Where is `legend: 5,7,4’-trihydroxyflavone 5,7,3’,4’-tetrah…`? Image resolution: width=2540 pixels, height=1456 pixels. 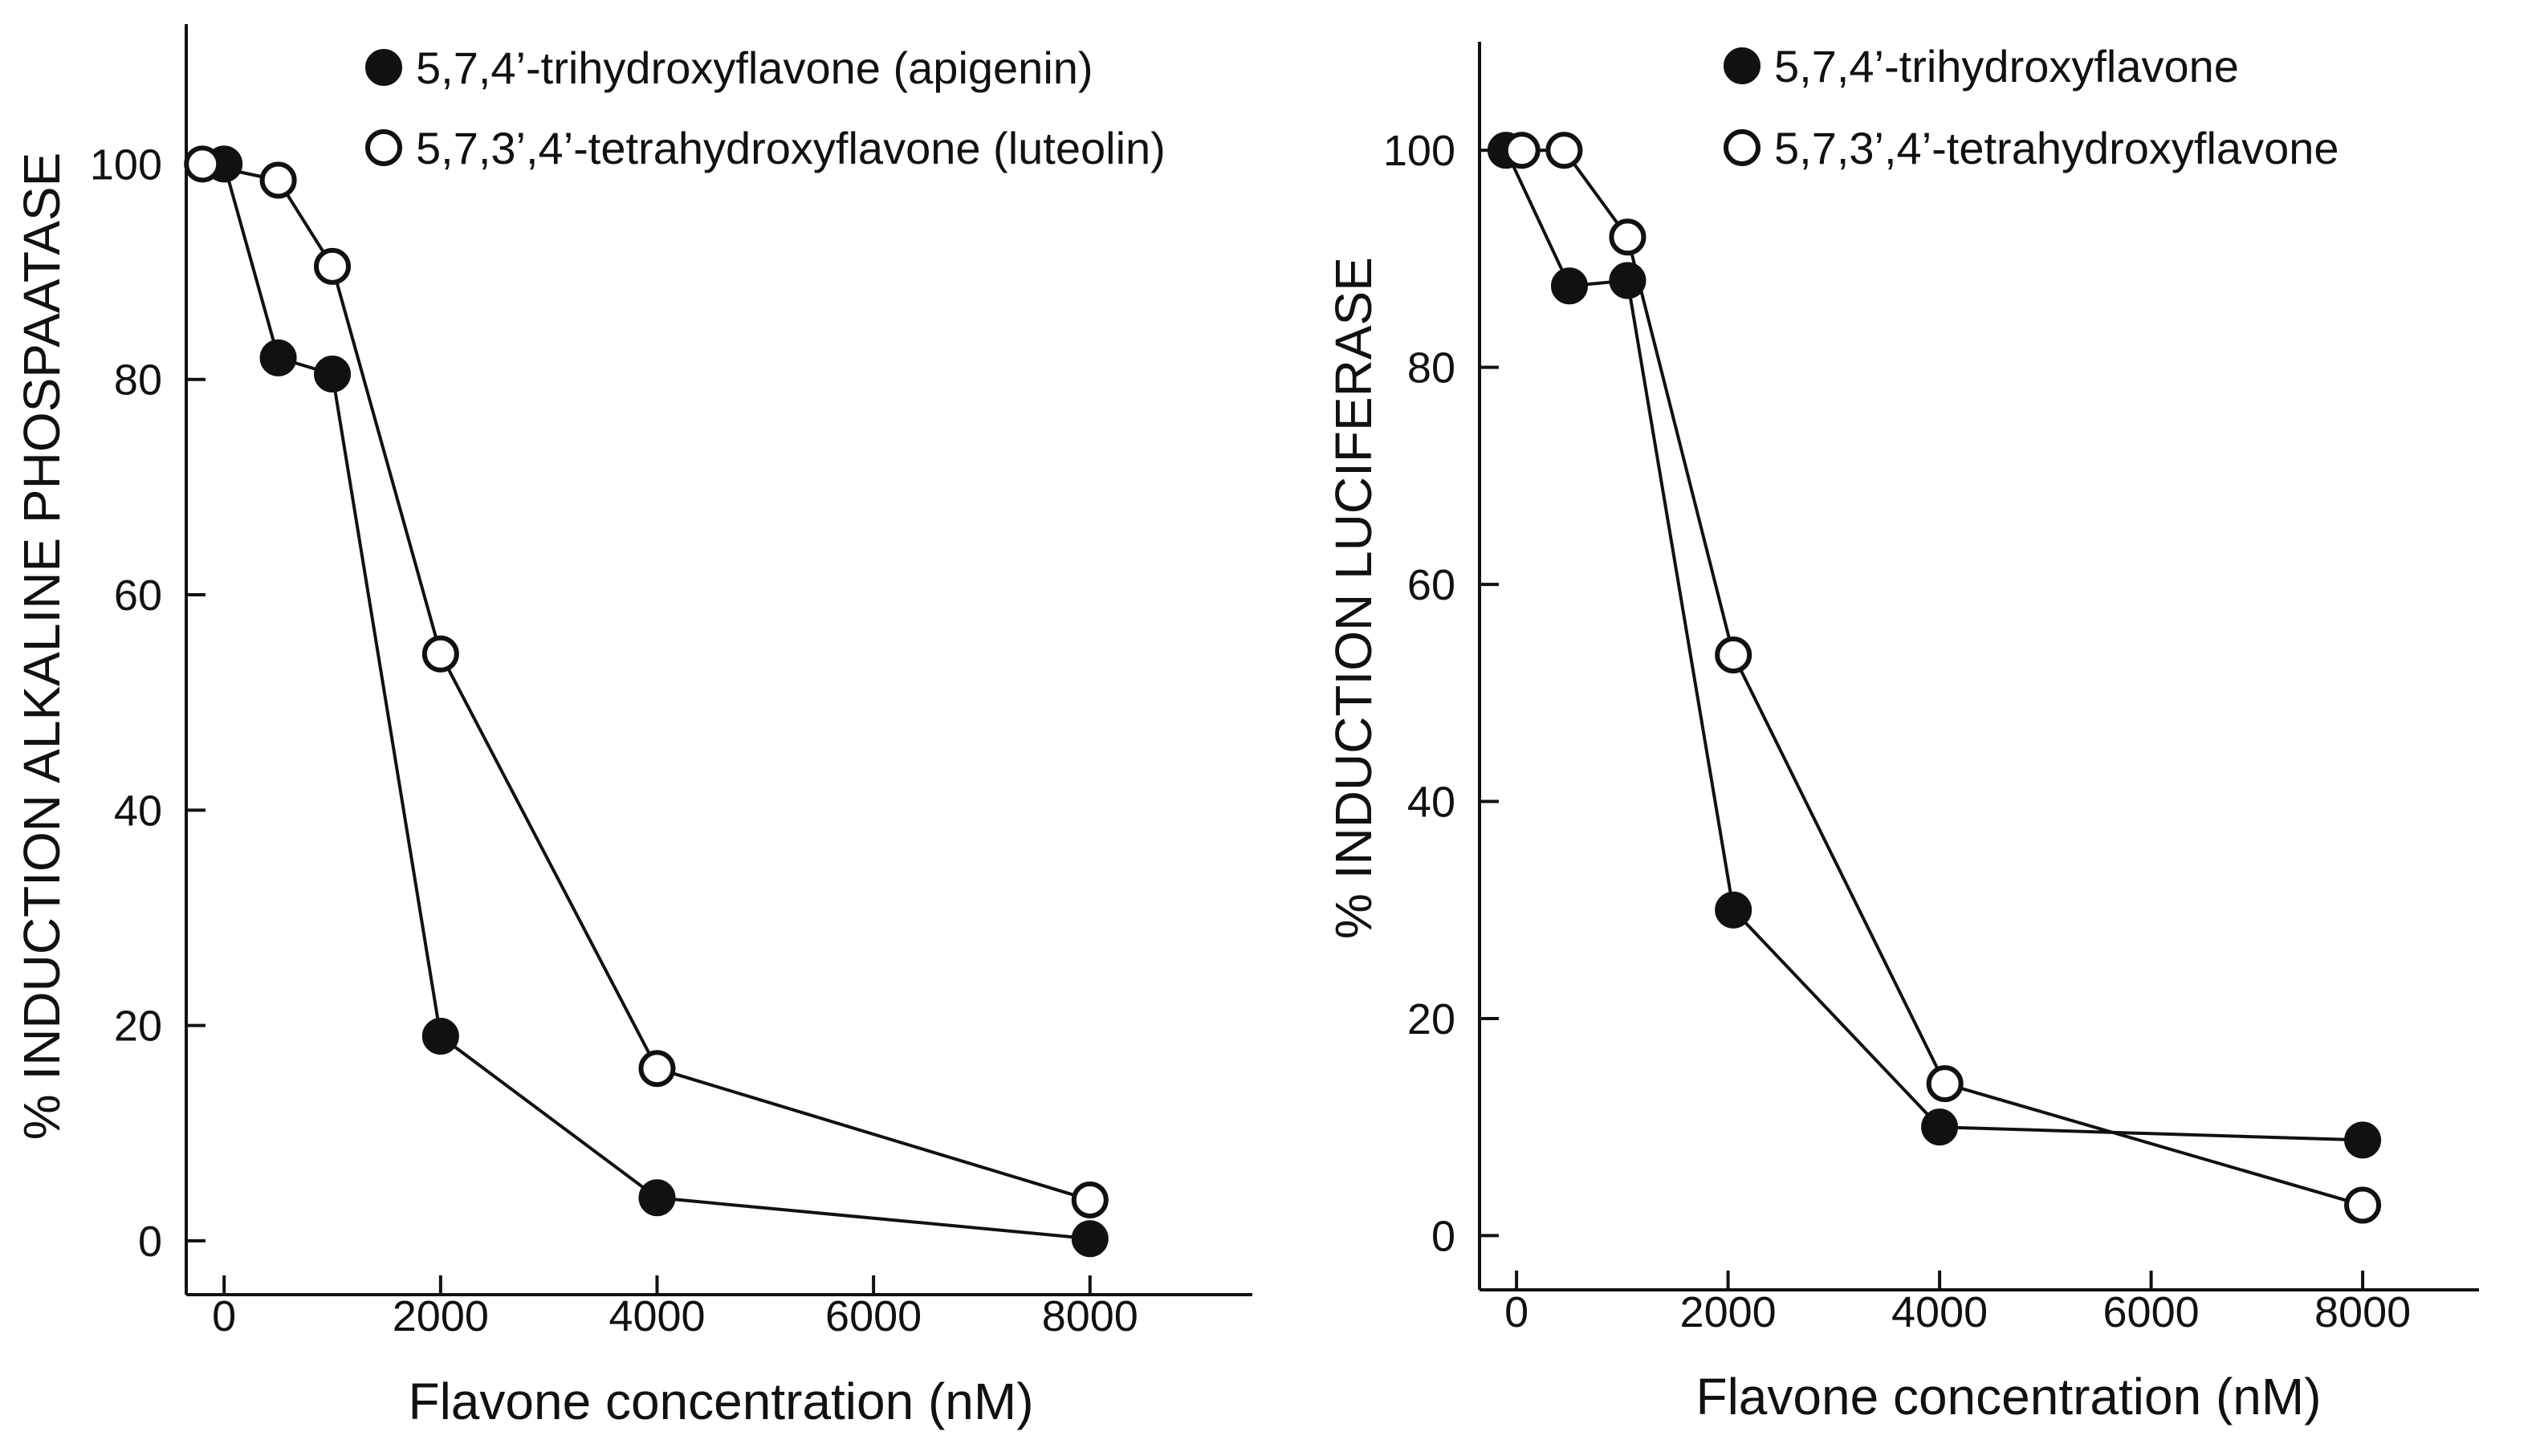
legend: 5,7,4’-trihydroxyflavone 5,7,3’,4’-tetrah… is located at coordinates (2031, 107).